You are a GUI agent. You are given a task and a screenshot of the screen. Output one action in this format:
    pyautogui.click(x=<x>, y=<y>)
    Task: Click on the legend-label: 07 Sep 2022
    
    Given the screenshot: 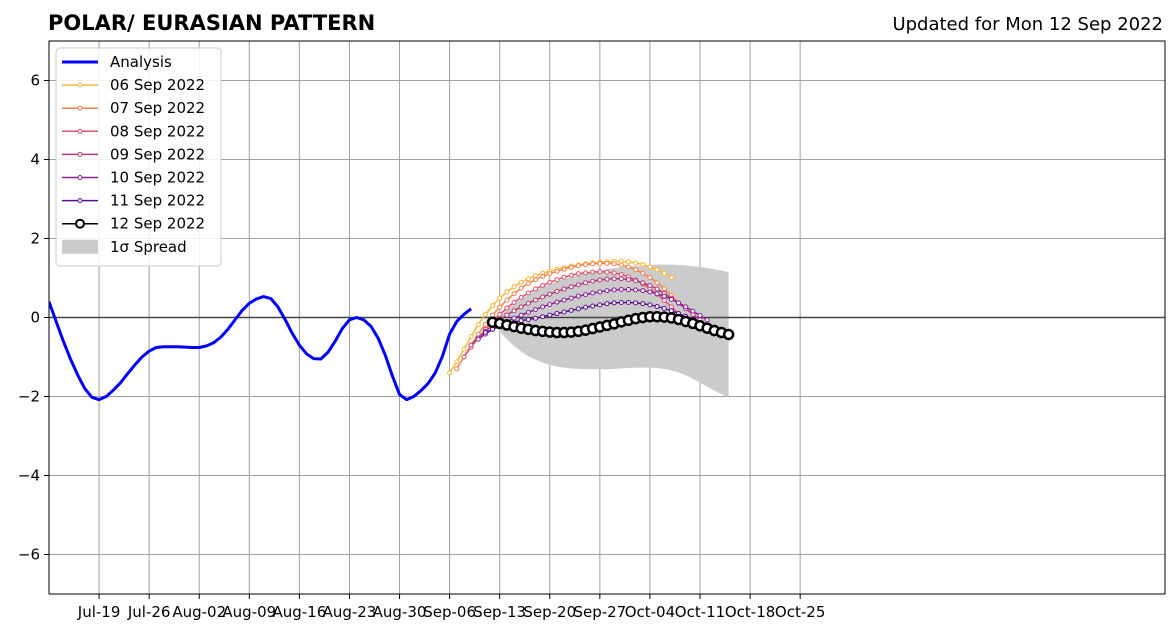 What is the action you would take?
    pyautogui.click(x=157, y=108)
    